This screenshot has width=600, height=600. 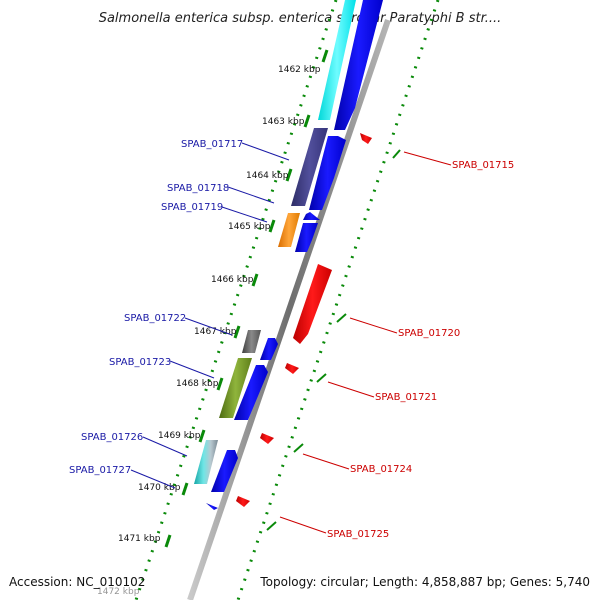 I want to click on gene-block-cyan, so click(x=337, y=60).